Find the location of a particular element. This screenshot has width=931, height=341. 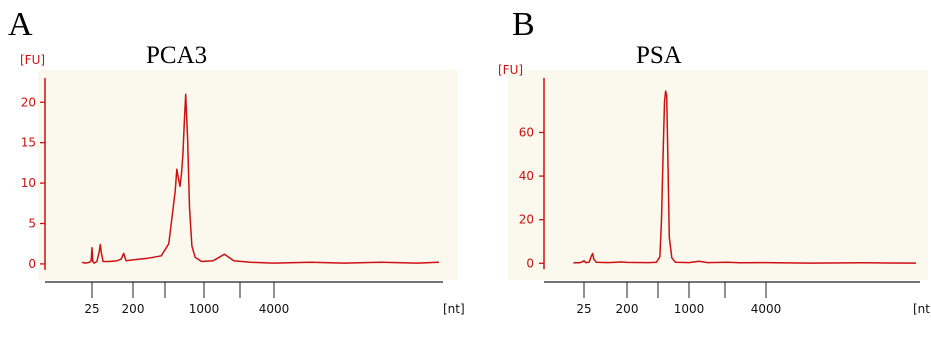

y-tick-label: 5 is located at coordinates (32, 224).